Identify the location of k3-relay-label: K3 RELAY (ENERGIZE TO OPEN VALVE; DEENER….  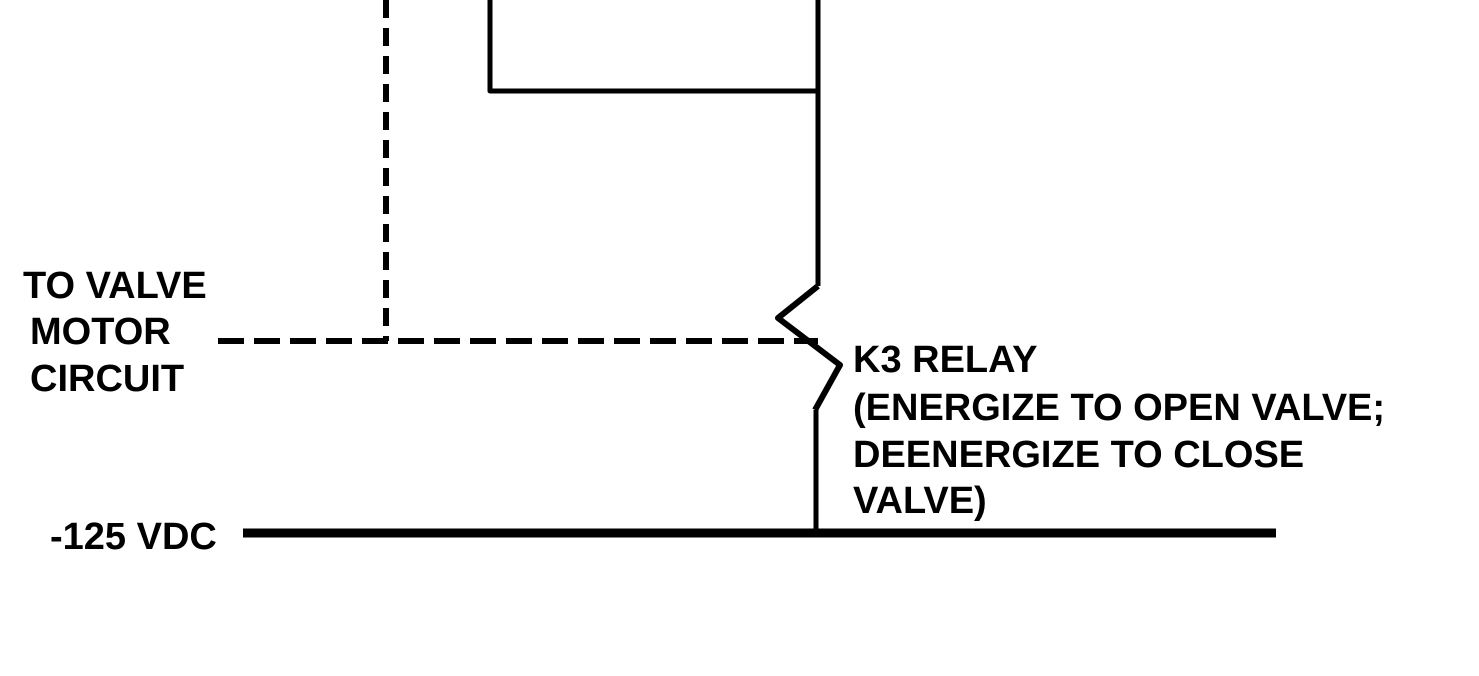
(1124, 430).